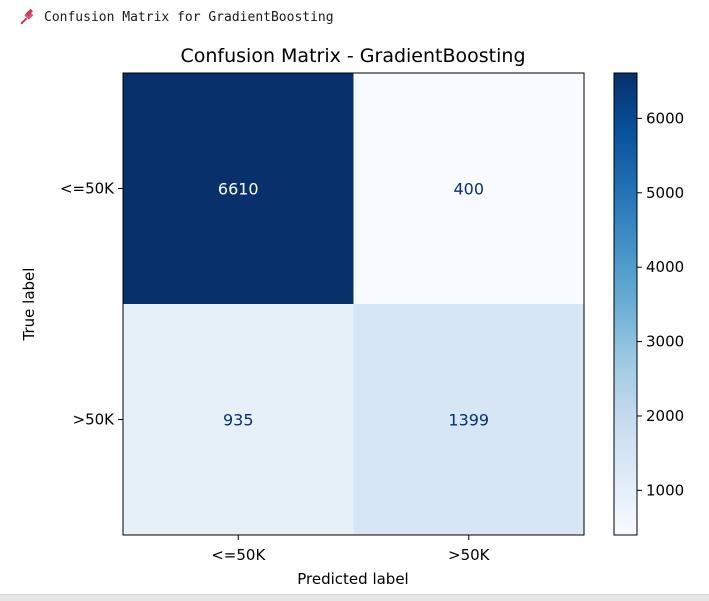 The height and width of the screenshot is (601, 709). I want to click on colorbar-tick-label: 5000, so click(665, 193).